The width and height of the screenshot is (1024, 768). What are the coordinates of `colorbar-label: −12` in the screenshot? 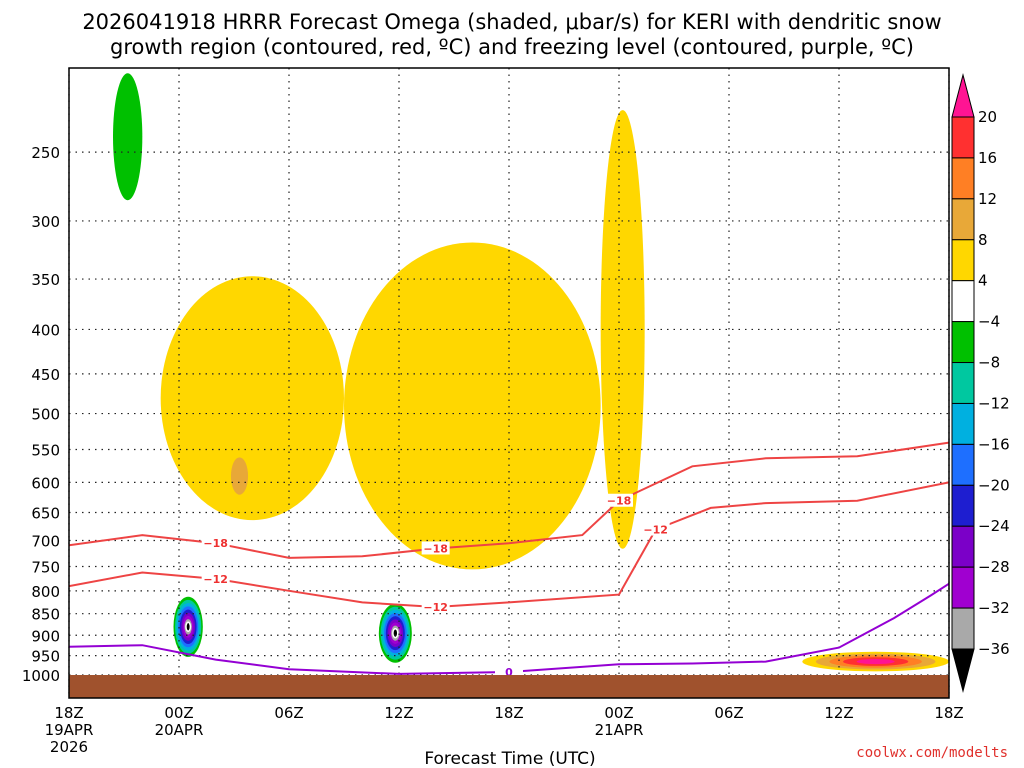 It's located at (994, 403).